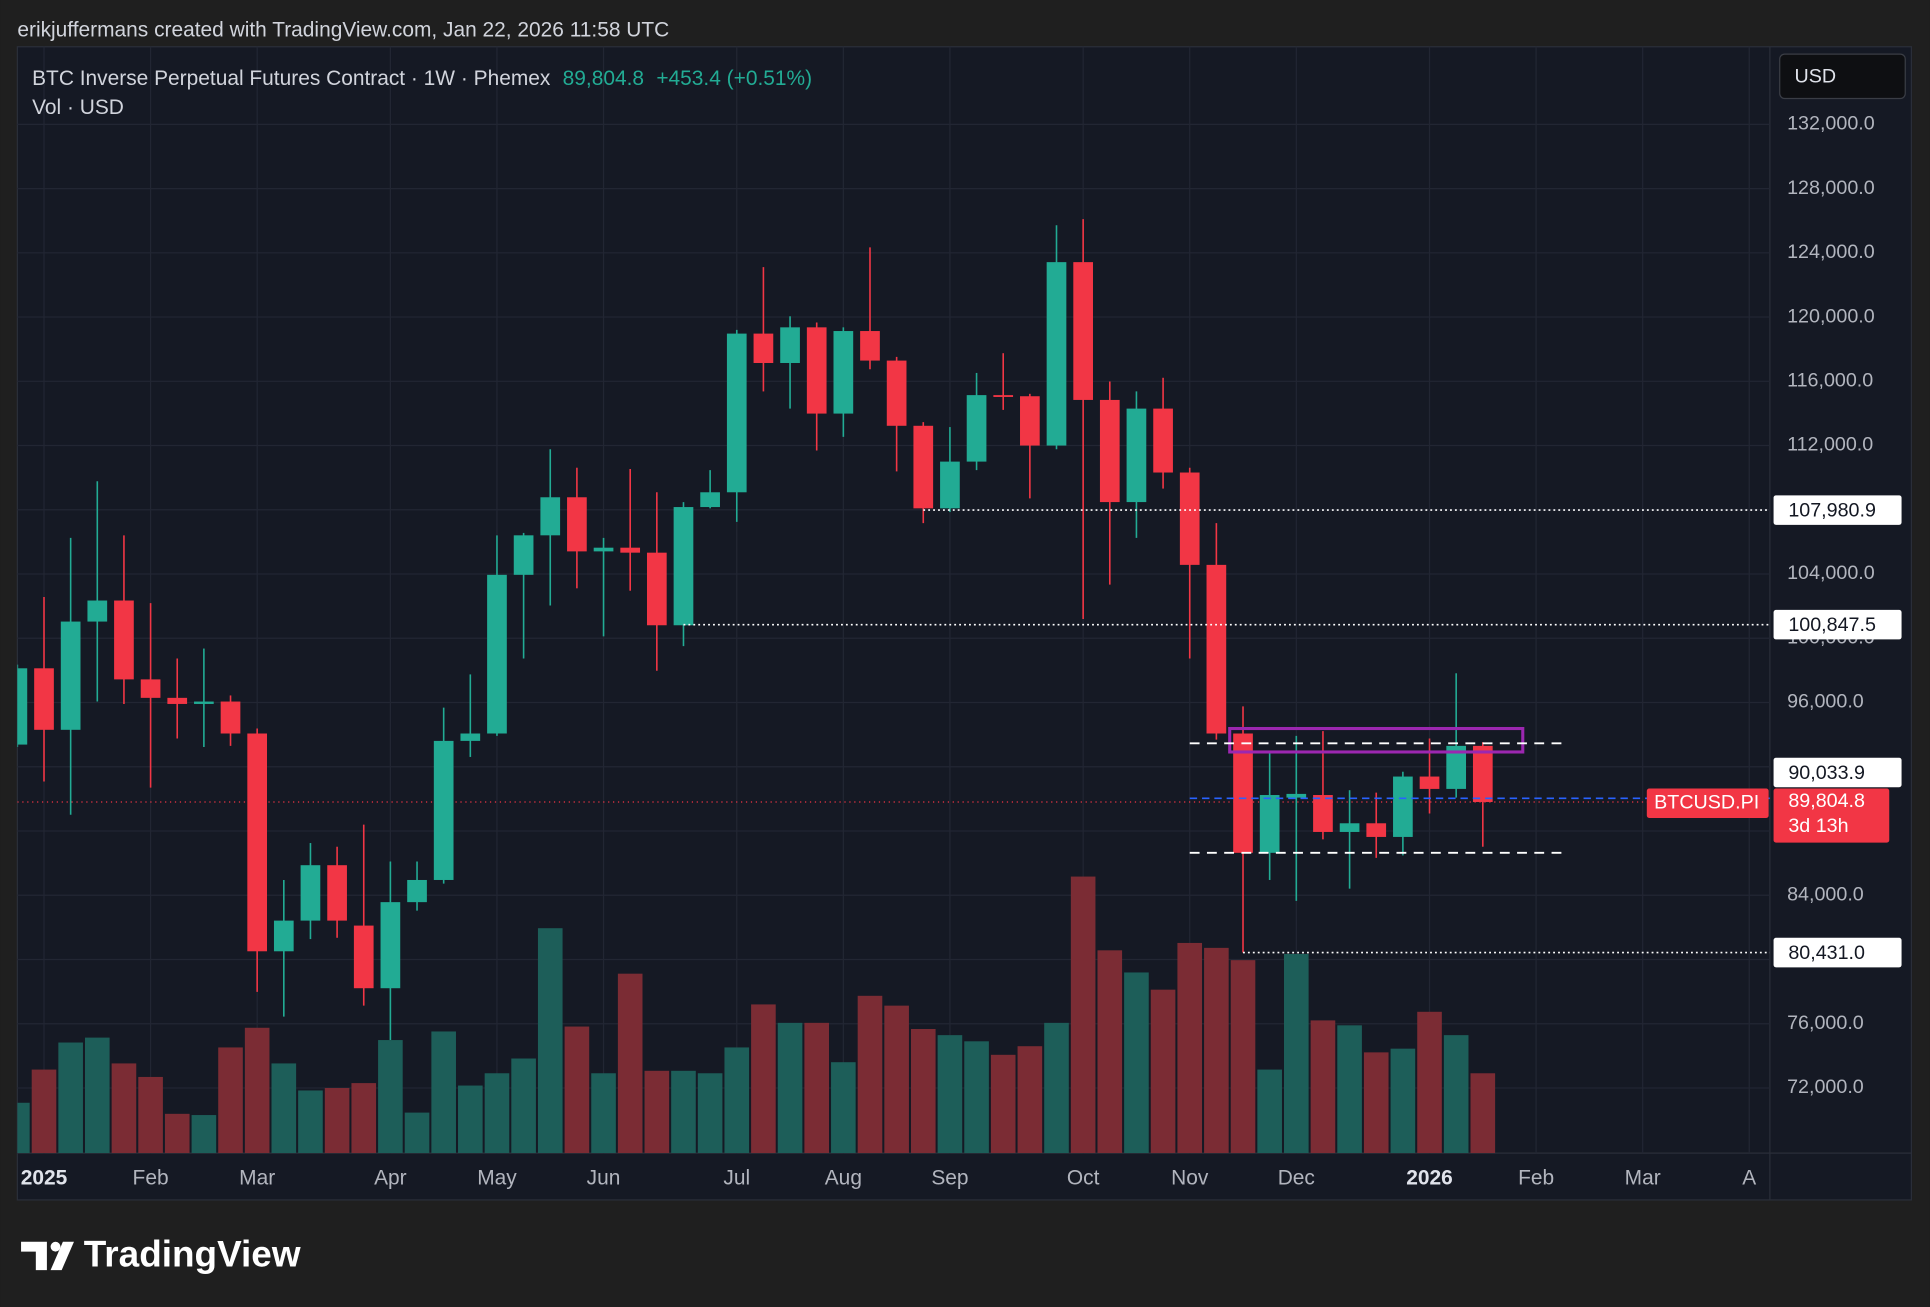 The height and width of the screenshot is (1307, 1930). Describe the element at coordinates (603, 77) in the screenshot. I see `legend-price: 89,804.8` at that location.